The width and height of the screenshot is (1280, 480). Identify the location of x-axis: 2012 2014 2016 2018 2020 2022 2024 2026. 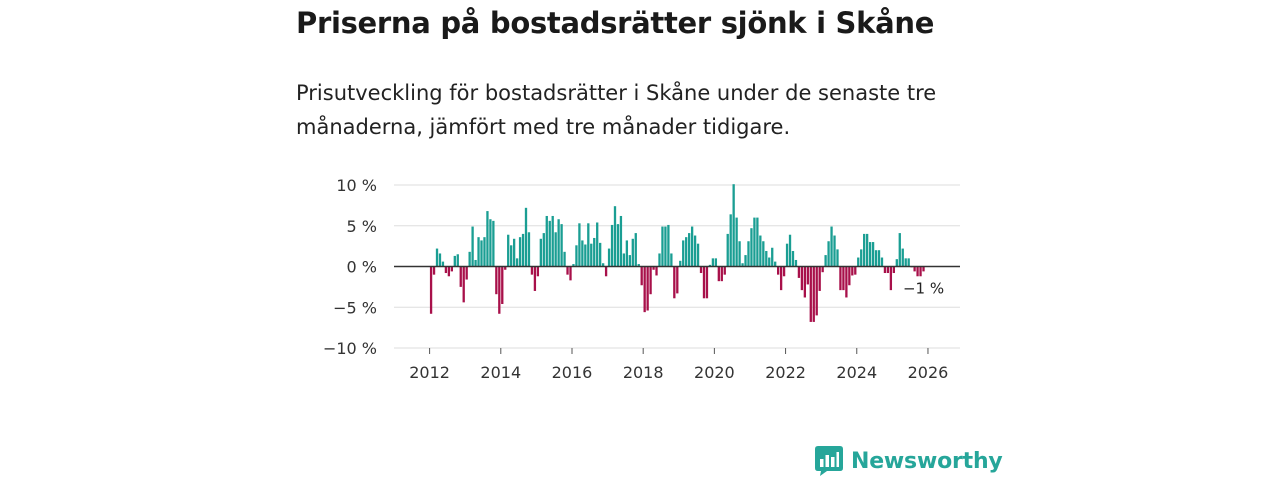
(678, 365).